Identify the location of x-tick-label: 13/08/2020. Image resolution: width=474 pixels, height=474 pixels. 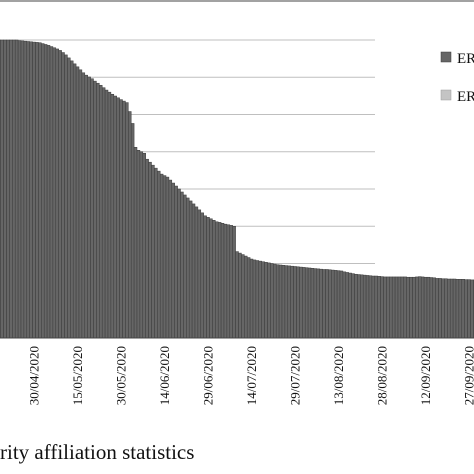
(338, 375).